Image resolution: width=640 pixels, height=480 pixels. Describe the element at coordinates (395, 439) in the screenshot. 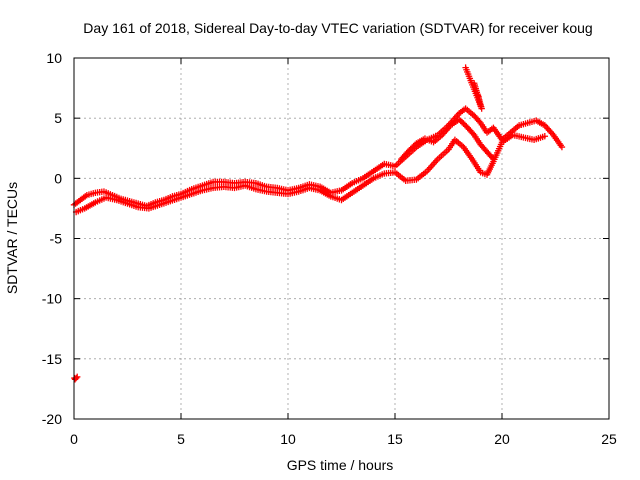

I see `x-tick-label: 15` at that location.